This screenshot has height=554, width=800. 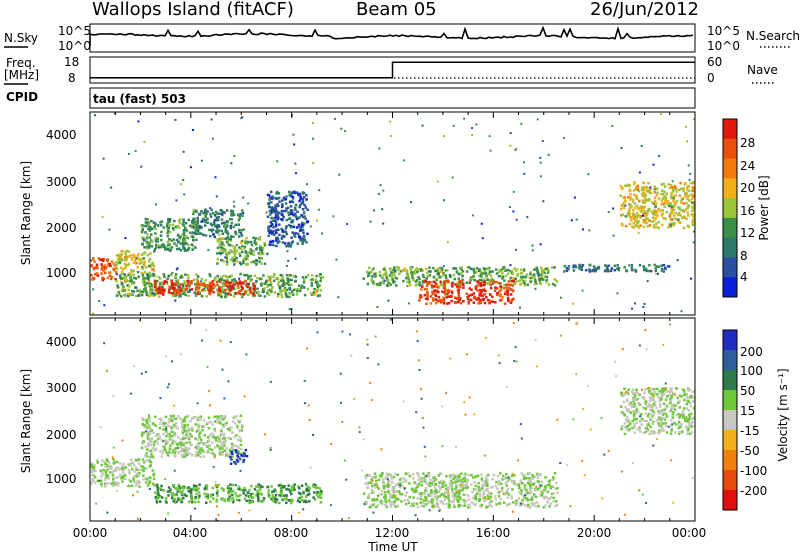 I want to click on power-ytick-3000: 3000, so click(x=61, y=182).